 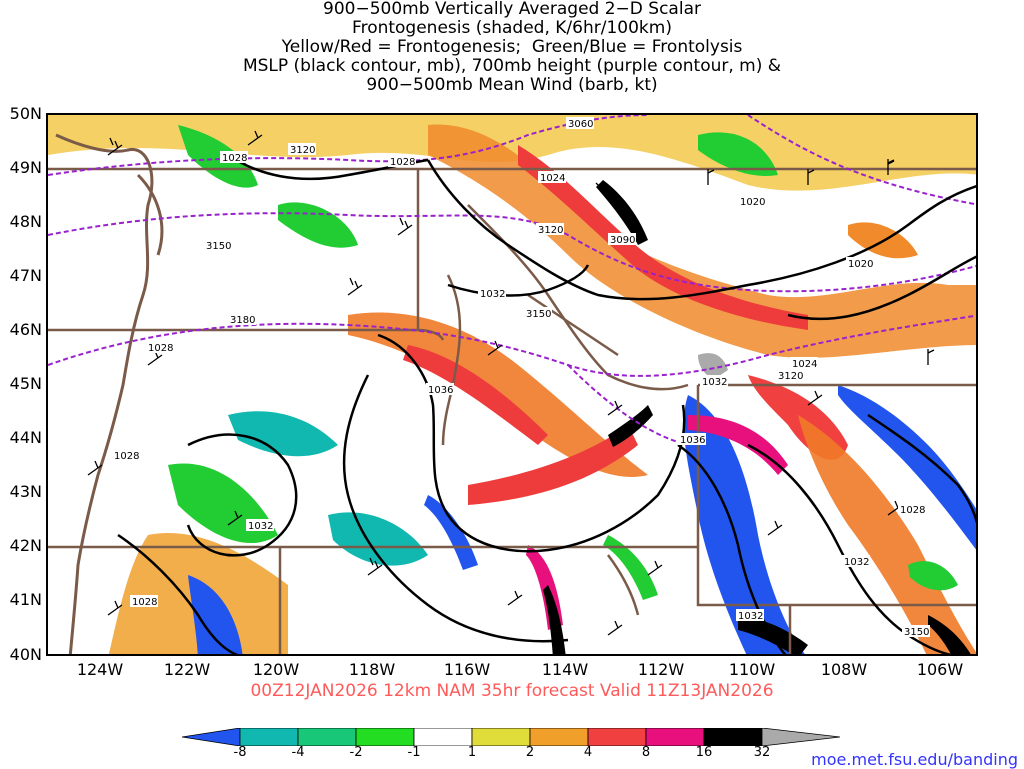 What do you see at coordinates (25, 275) in the screenshot?
I see `lat-label-47n: 47N` at bounding box center [25, 275].